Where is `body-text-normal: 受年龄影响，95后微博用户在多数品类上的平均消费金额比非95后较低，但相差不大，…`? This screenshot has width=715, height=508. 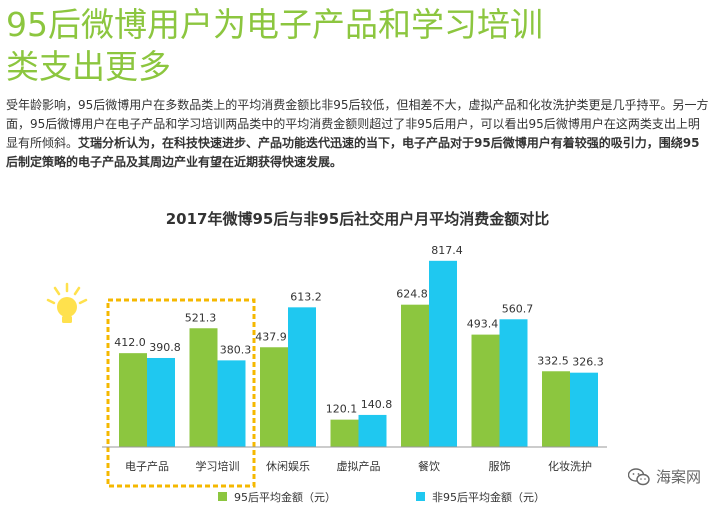 body-text-normal: 受年龄影响，95后微博用户在多数品类上的平均消费金额比非95后较低，但相差不大，… is located at coordinates (357, 124).